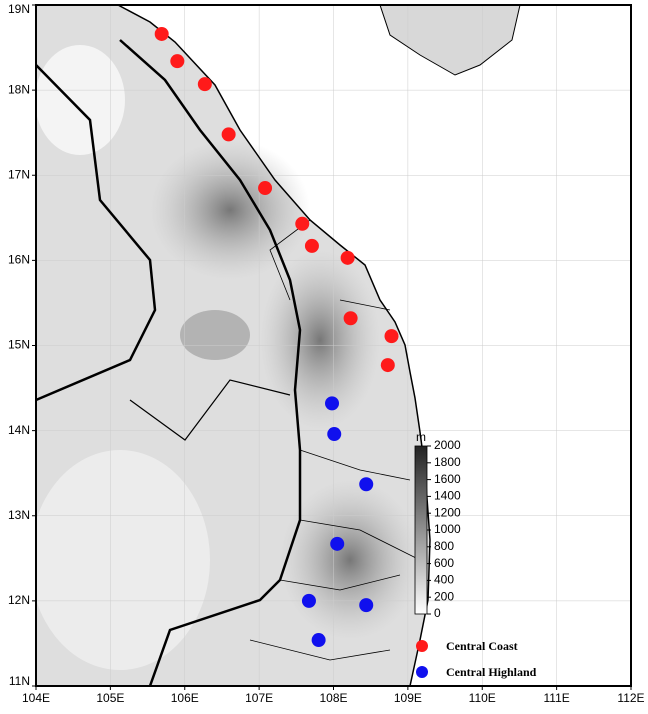 The height and width of the screenshot is (714, 648). Describe the element at coordinates (447, 479) in the screenshot. I see `colorbar-tick-label: 1600` at that location.